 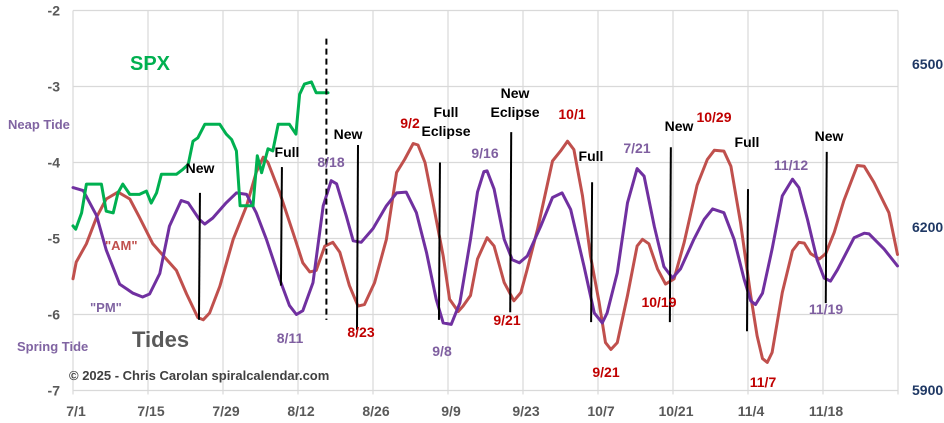 I want to click on date-annotation: 11/12, so click(x=791, y=165).